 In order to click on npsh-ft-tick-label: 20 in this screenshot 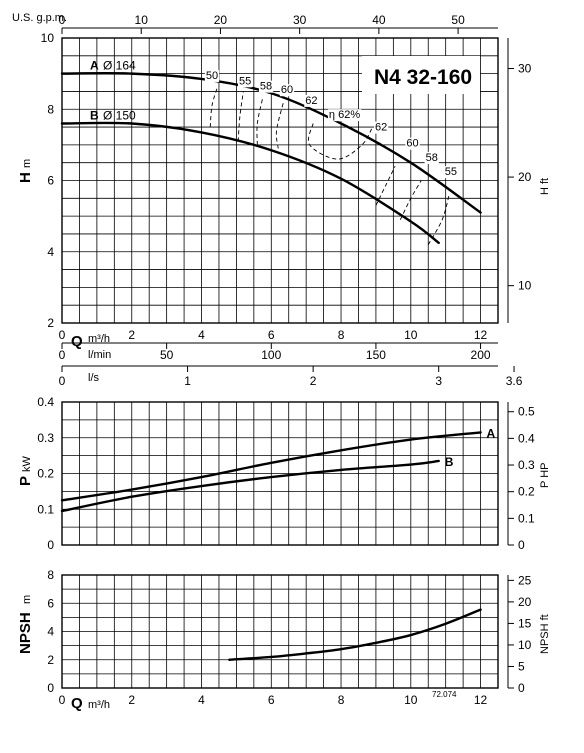, I will do `click(525, 602)`.